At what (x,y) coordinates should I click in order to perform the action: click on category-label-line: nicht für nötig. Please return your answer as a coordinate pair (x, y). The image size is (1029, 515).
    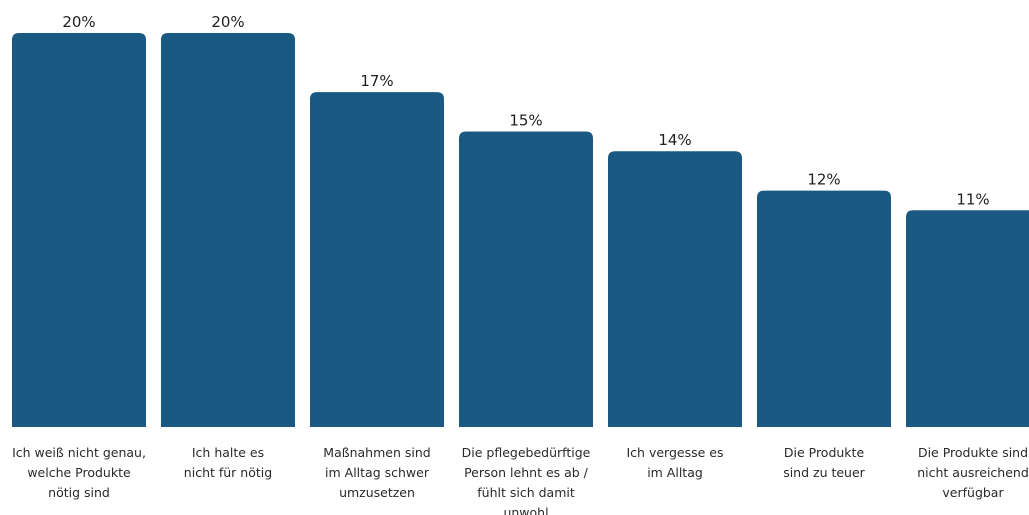
    Looking at the image, I should click on (228, 472).